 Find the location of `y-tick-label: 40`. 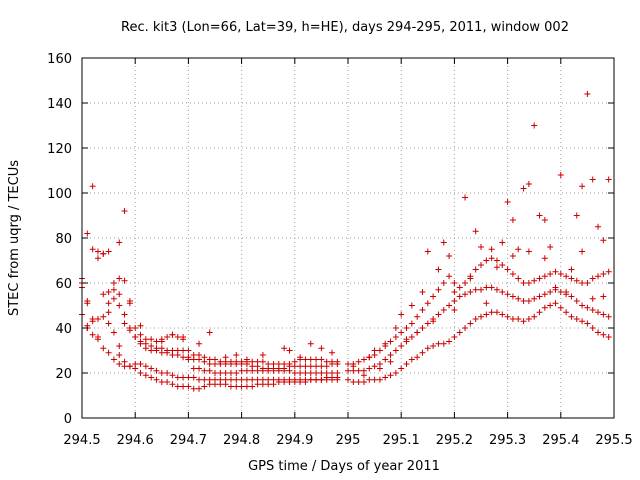

y-tick-label: 40 is located at coordinates (63, 329).